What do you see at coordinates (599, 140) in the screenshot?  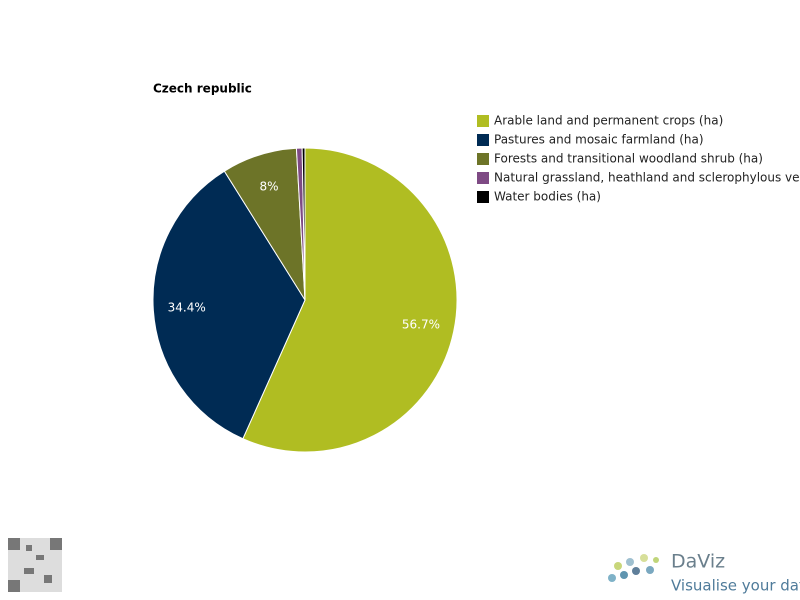 I see `legend-label: Pastures and mosaic farmland (ha)` at bounding box center [599, 140].